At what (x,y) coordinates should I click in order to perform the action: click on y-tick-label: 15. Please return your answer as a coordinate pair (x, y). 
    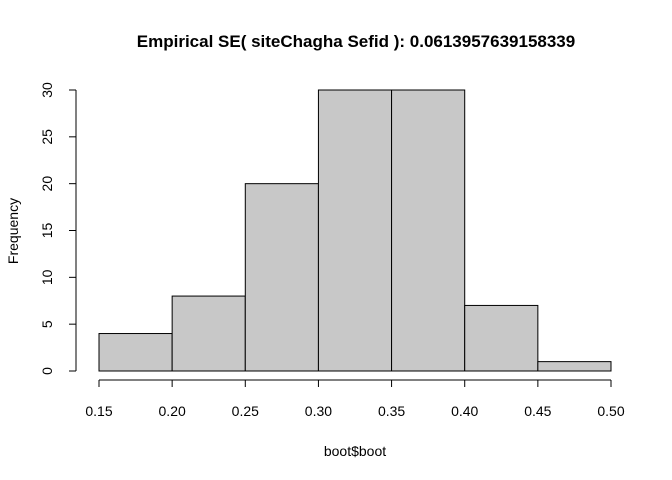
    Looking at the image, I should click on (47, 231).